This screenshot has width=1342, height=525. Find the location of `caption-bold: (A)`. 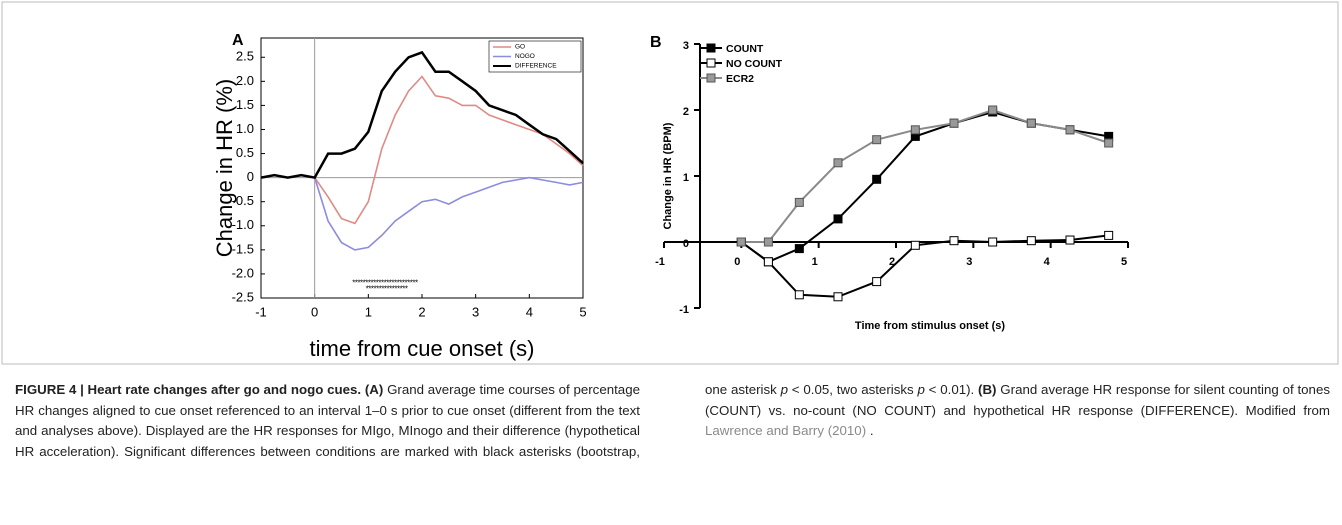

caption-bold: (A) is located at coordinates (374, 389).